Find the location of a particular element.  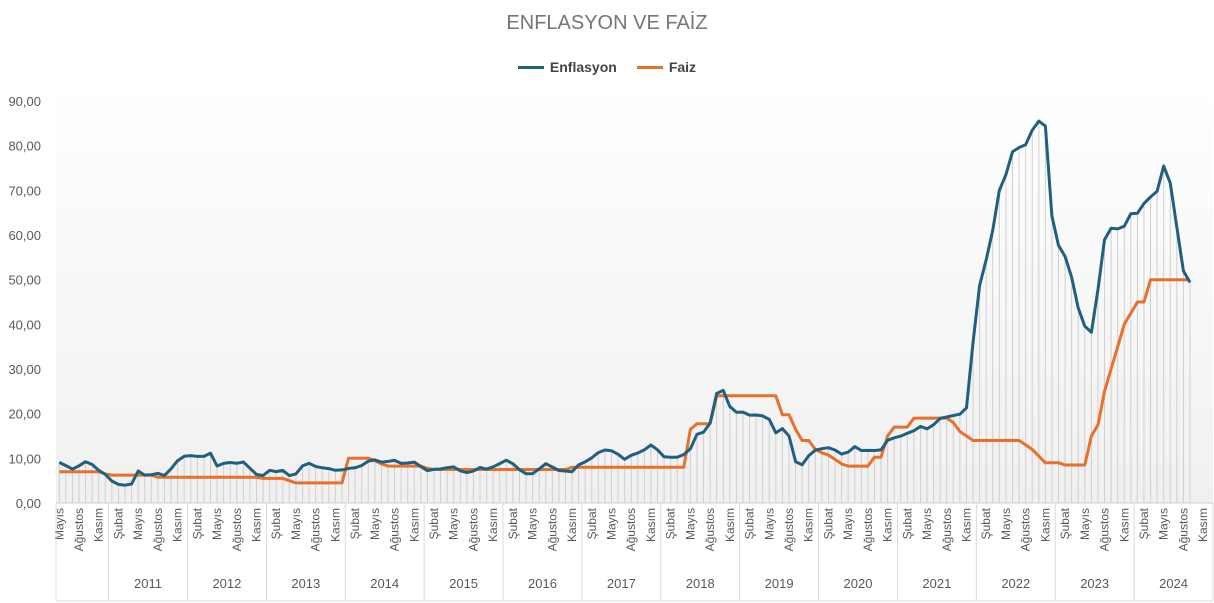

year-label: 2017 is located at coordinates (621, 583).